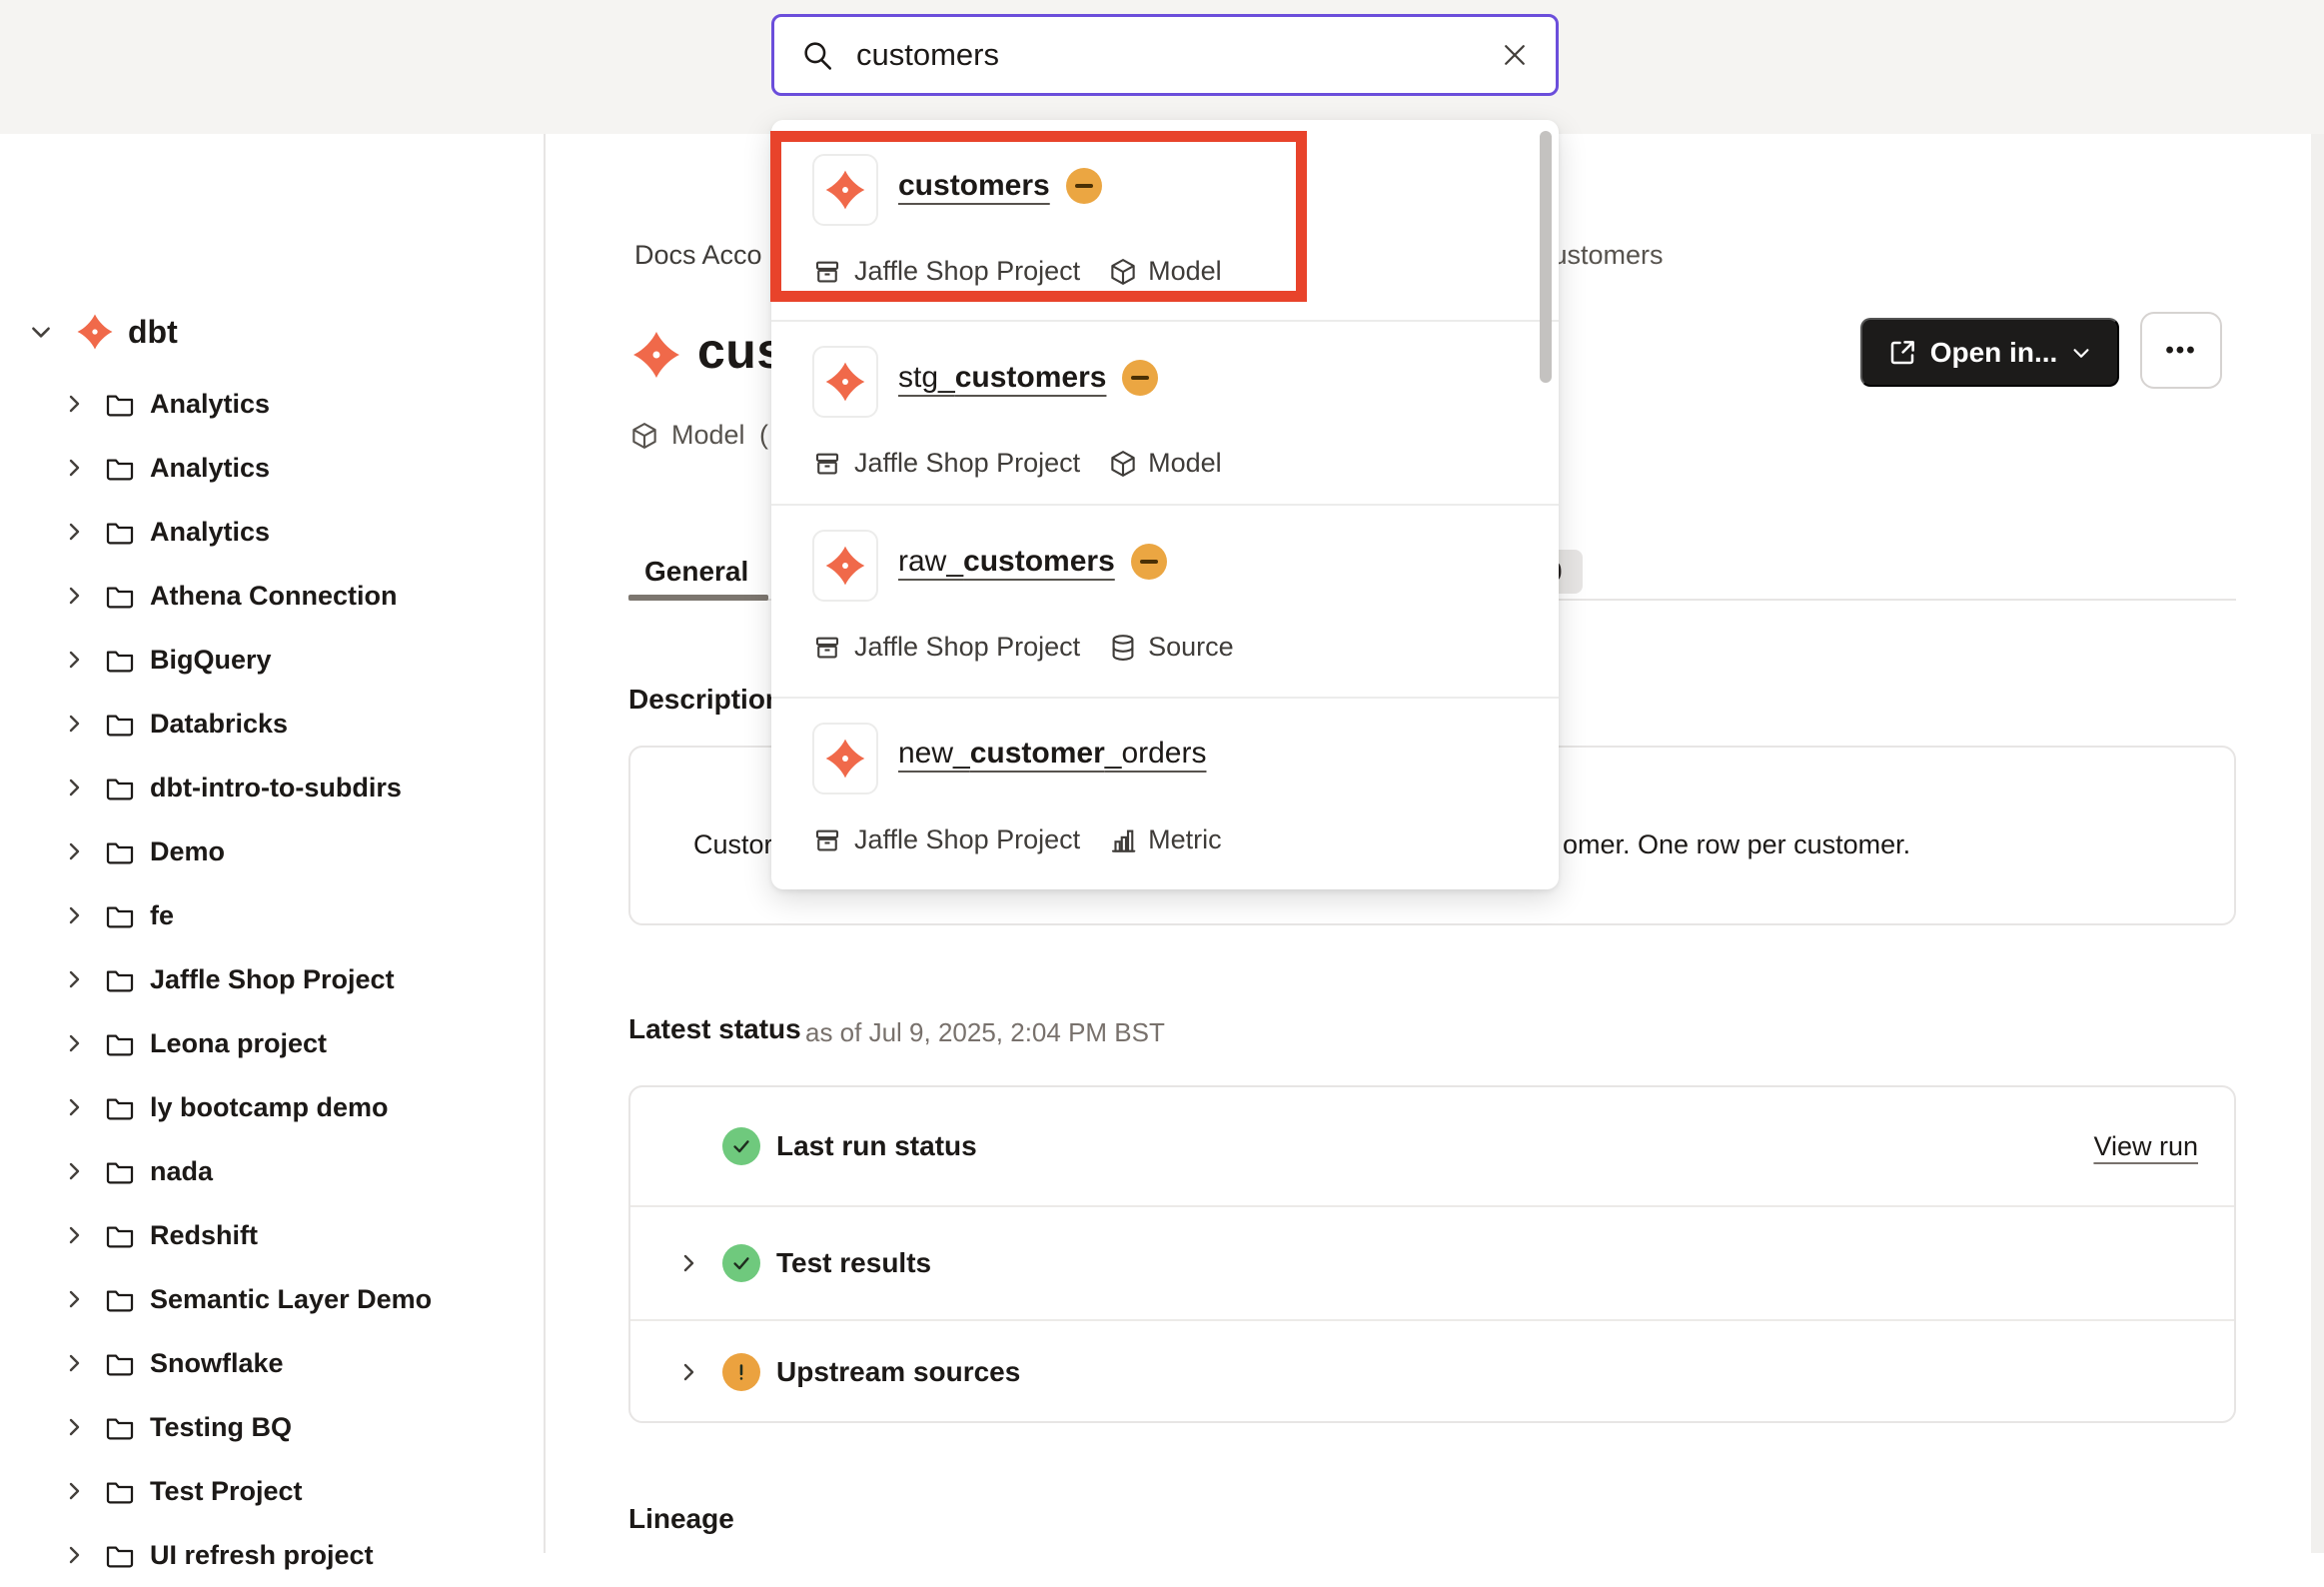 The width and height of the screenshot is (2324, 1587). What do you see at coordinates (272, 1427) in the screenshot?
I see `sidebar-item-testing-bq: Testing BQ` at bounding box center [272, 1427].